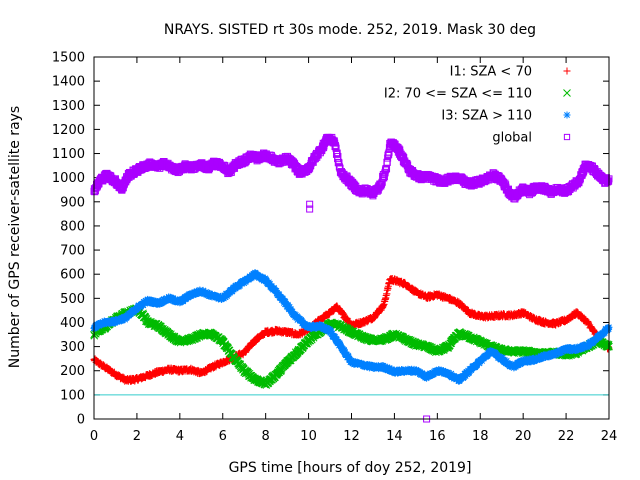 This screenshot has height=480, width=640. I want to click on x-tick-label: 14, so click(394, 436).